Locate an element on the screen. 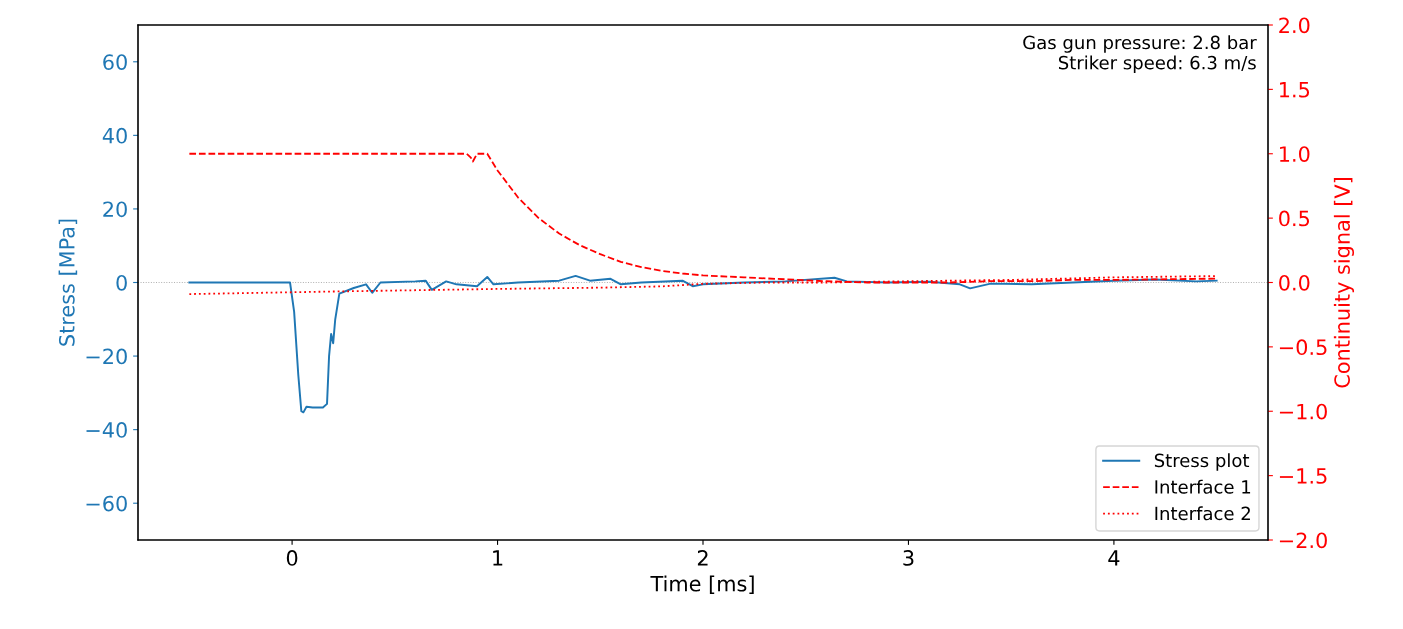  x-tick-label: 3 is located at coordinates (908, 558).